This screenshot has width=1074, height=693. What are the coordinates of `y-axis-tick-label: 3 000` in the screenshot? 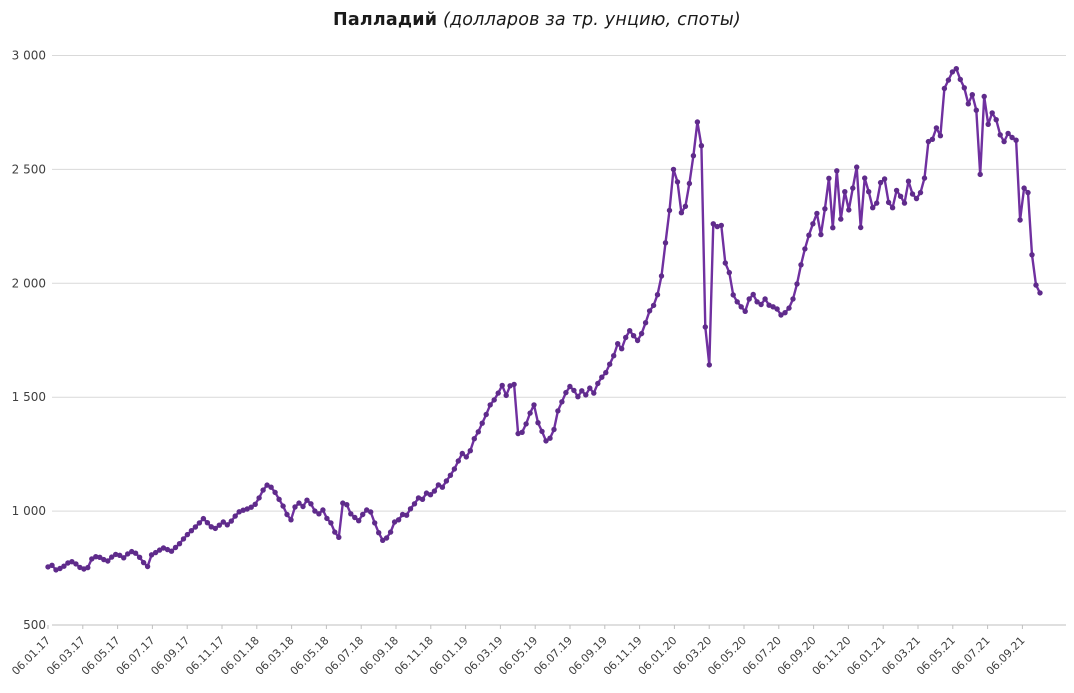 It's located at (29, 56).